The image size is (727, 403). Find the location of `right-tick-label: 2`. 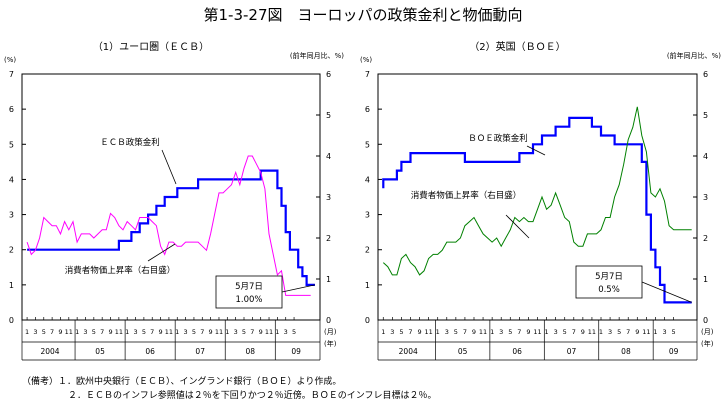

right-tick-label: 2 is located at coordinates (328, 238).